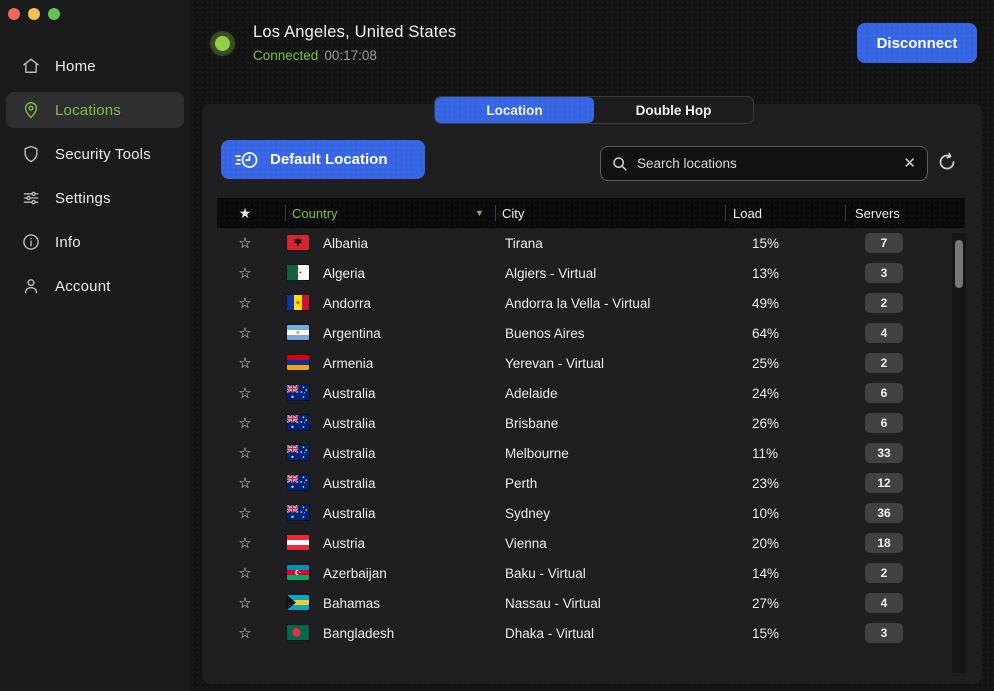 This screenshot has width=994, height=691. Describe the element at coordinates (54, 14) in the screenshot. I see `zoom-window-button` at that location.